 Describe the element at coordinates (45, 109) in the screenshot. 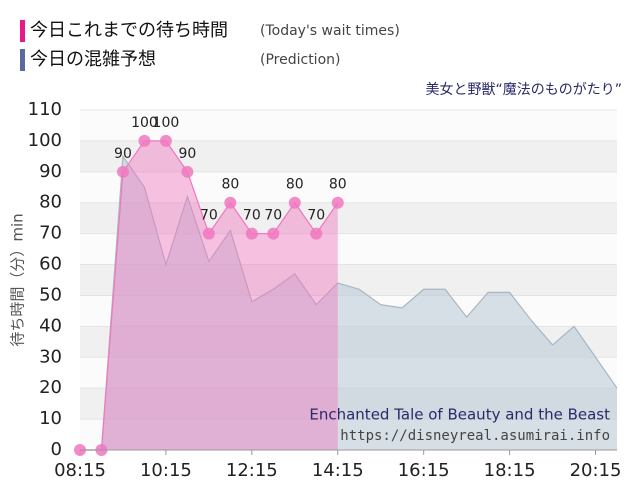

I see `y-tick-label: 110` at that location.